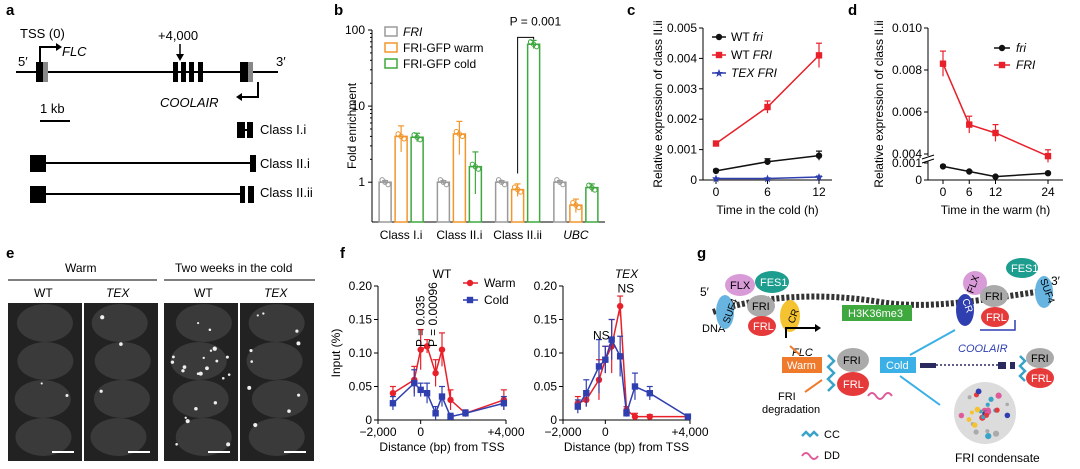 The height and width of the screenshot is (469, 1080). What do you see at coordinates (832, 456) in the screenshot?
I see `dd-legend-label: DD` at bounding box center [832, 456].